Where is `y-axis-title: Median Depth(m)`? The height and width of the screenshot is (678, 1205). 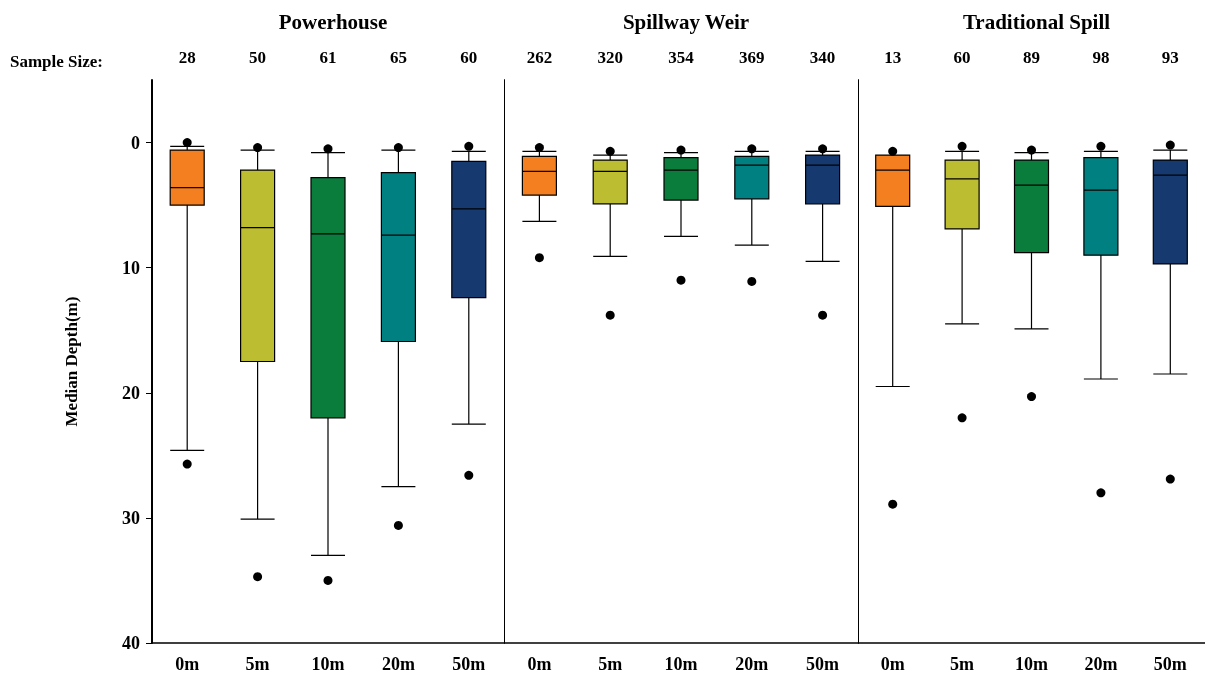
y-axis-title: Median Depth(m) is located at coordinates (71, 361).